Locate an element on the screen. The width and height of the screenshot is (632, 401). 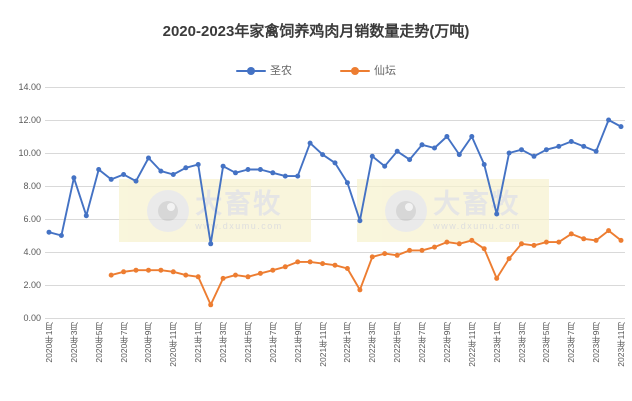
legend-item-series-1: 圣农 is located at coordinates (264, 70).